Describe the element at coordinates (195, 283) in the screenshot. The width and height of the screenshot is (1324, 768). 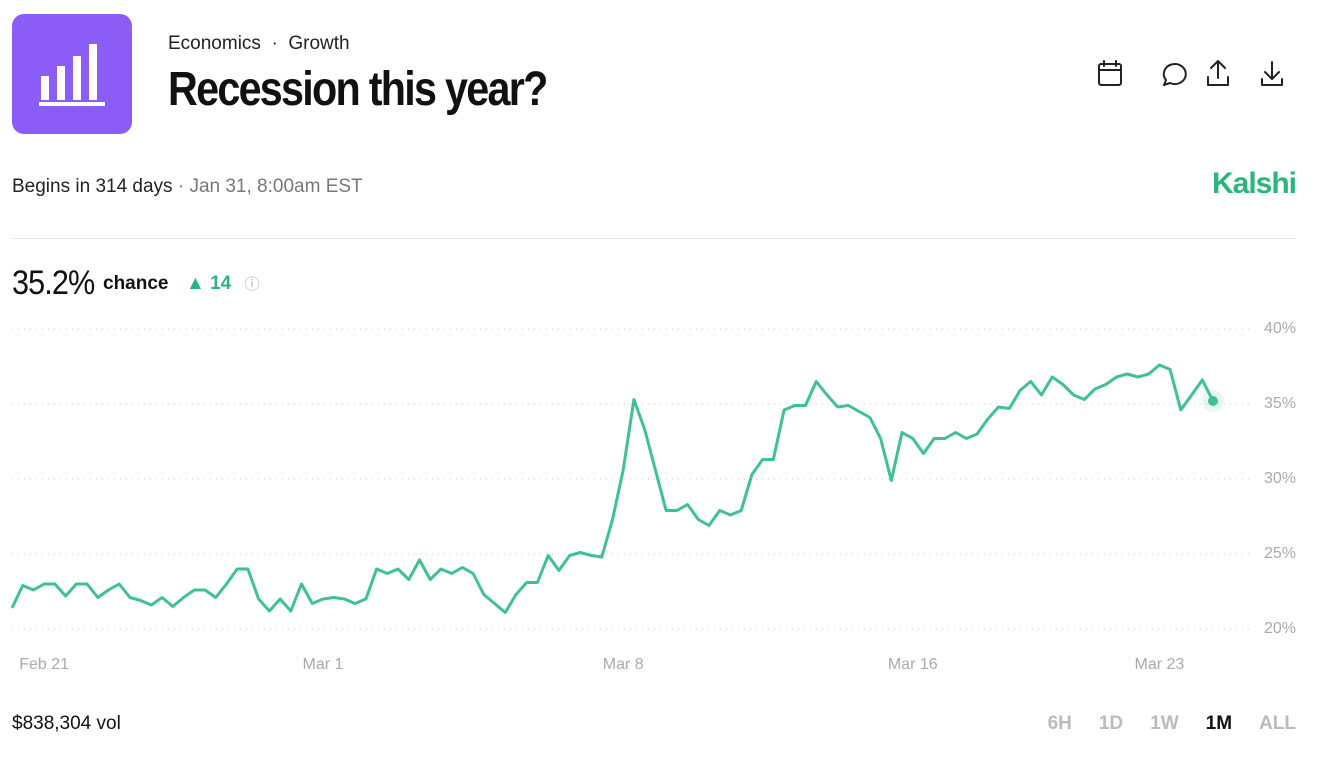
I see `up-arrow: ▲` at that location.